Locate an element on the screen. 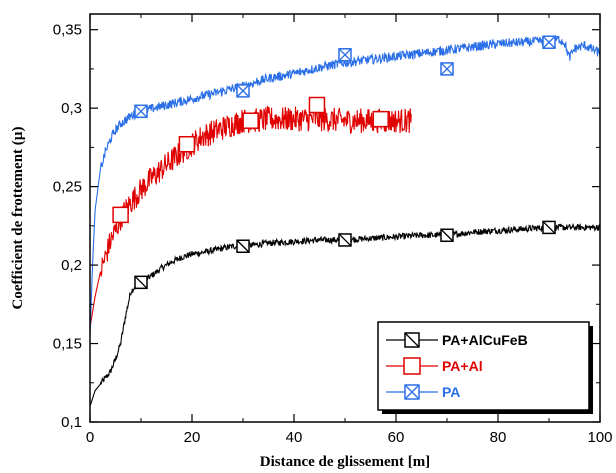 The image size is (616, 473). legend-label: PA+AlCuFeB is located at coordinates (485, 340).